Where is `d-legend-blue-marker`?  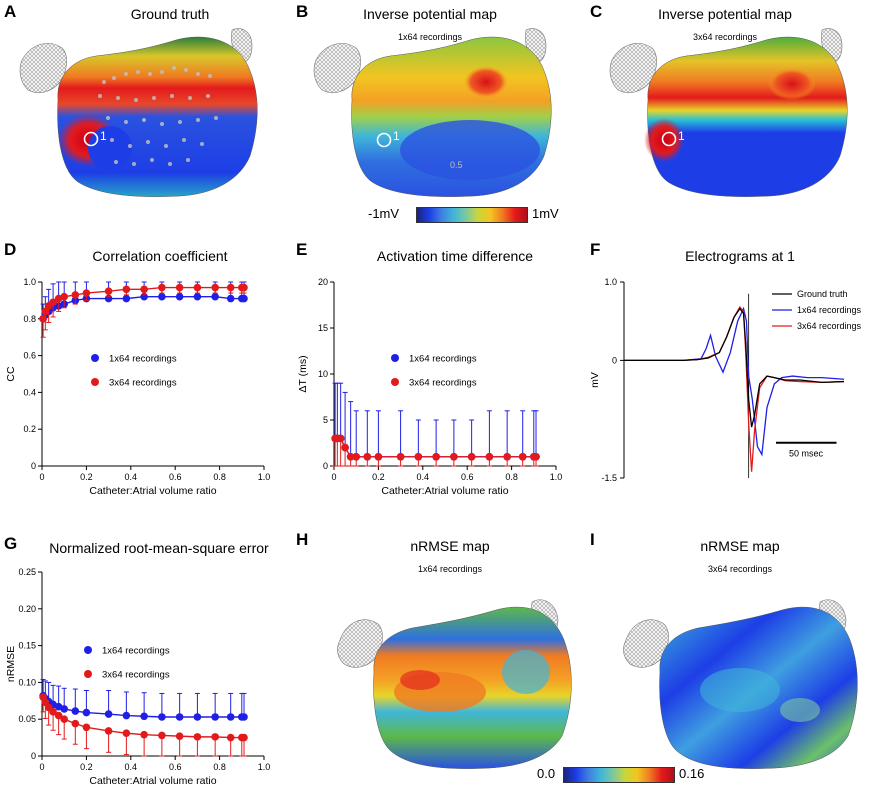 d-legend-blue-marker is located at coordinates (95, 358).